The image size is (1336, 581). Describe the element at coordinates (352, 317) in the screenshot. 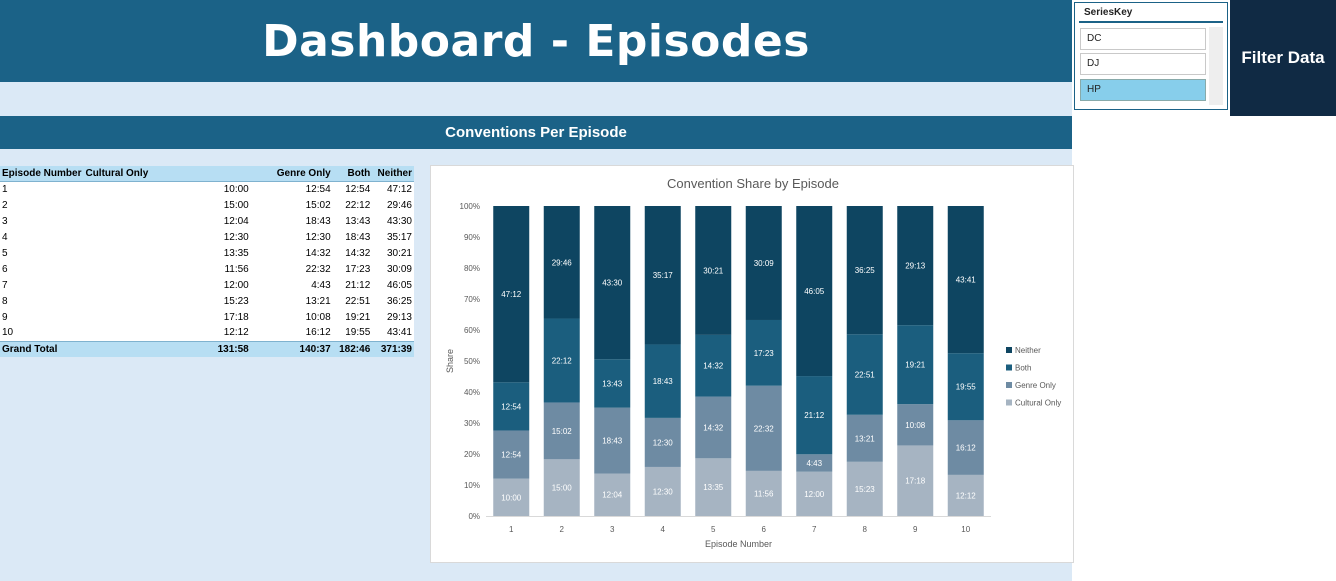

I see `duration-cell: 19:21` at that location.